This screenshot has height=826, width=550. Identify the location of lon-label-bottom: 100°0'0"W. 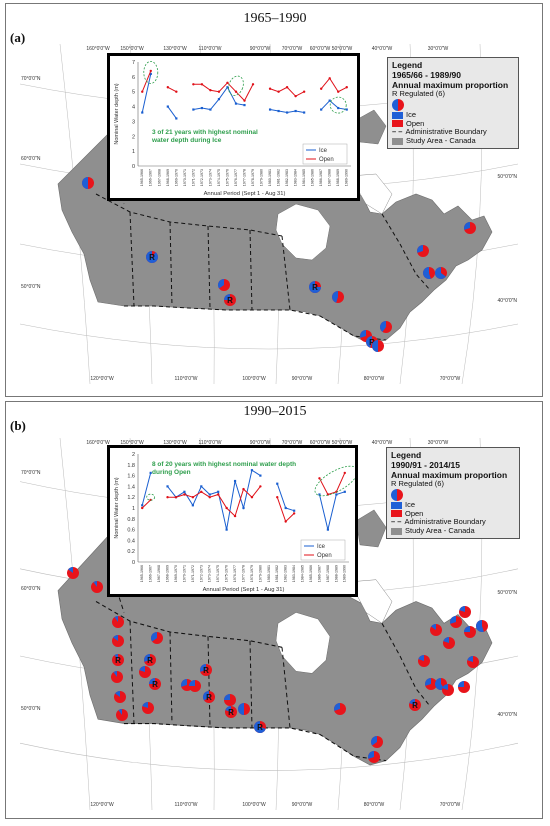
(254, 805).